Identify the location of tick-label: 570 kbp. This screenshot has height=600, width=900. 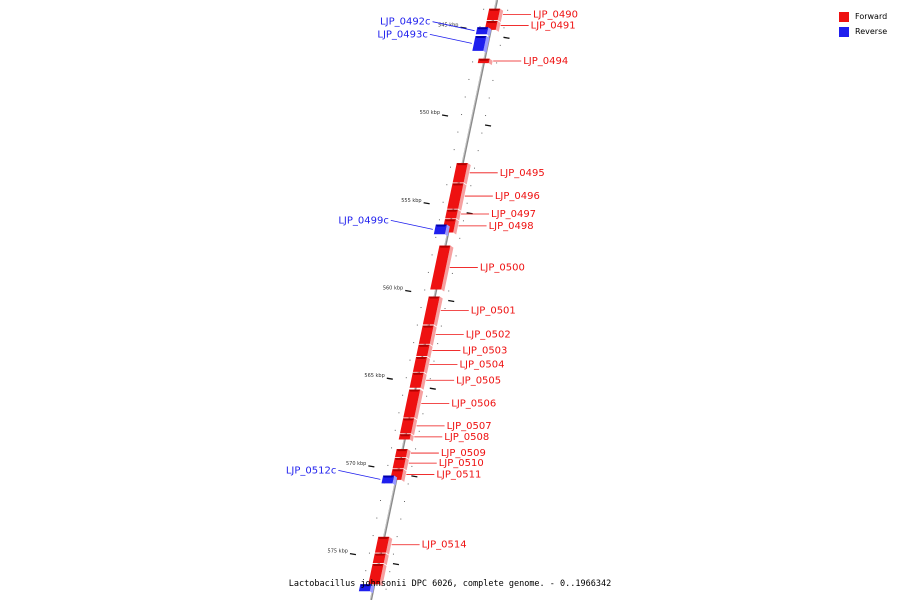
(356, 464).